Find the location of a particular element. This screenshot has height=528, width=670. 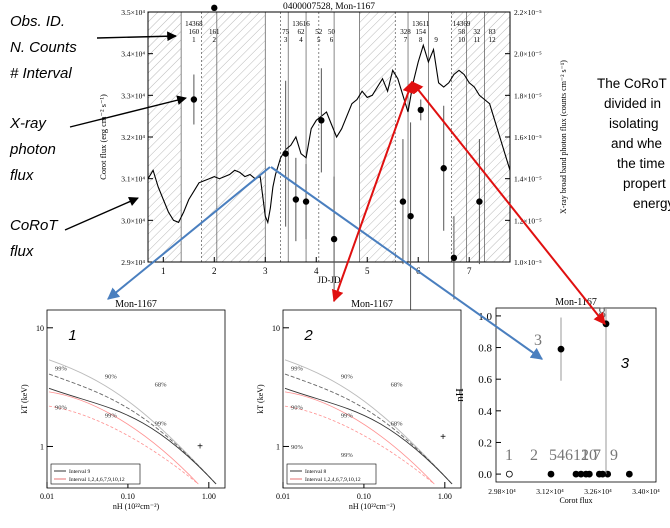

p2-contour-label-2: 90% is located at coordinates (347, 377).